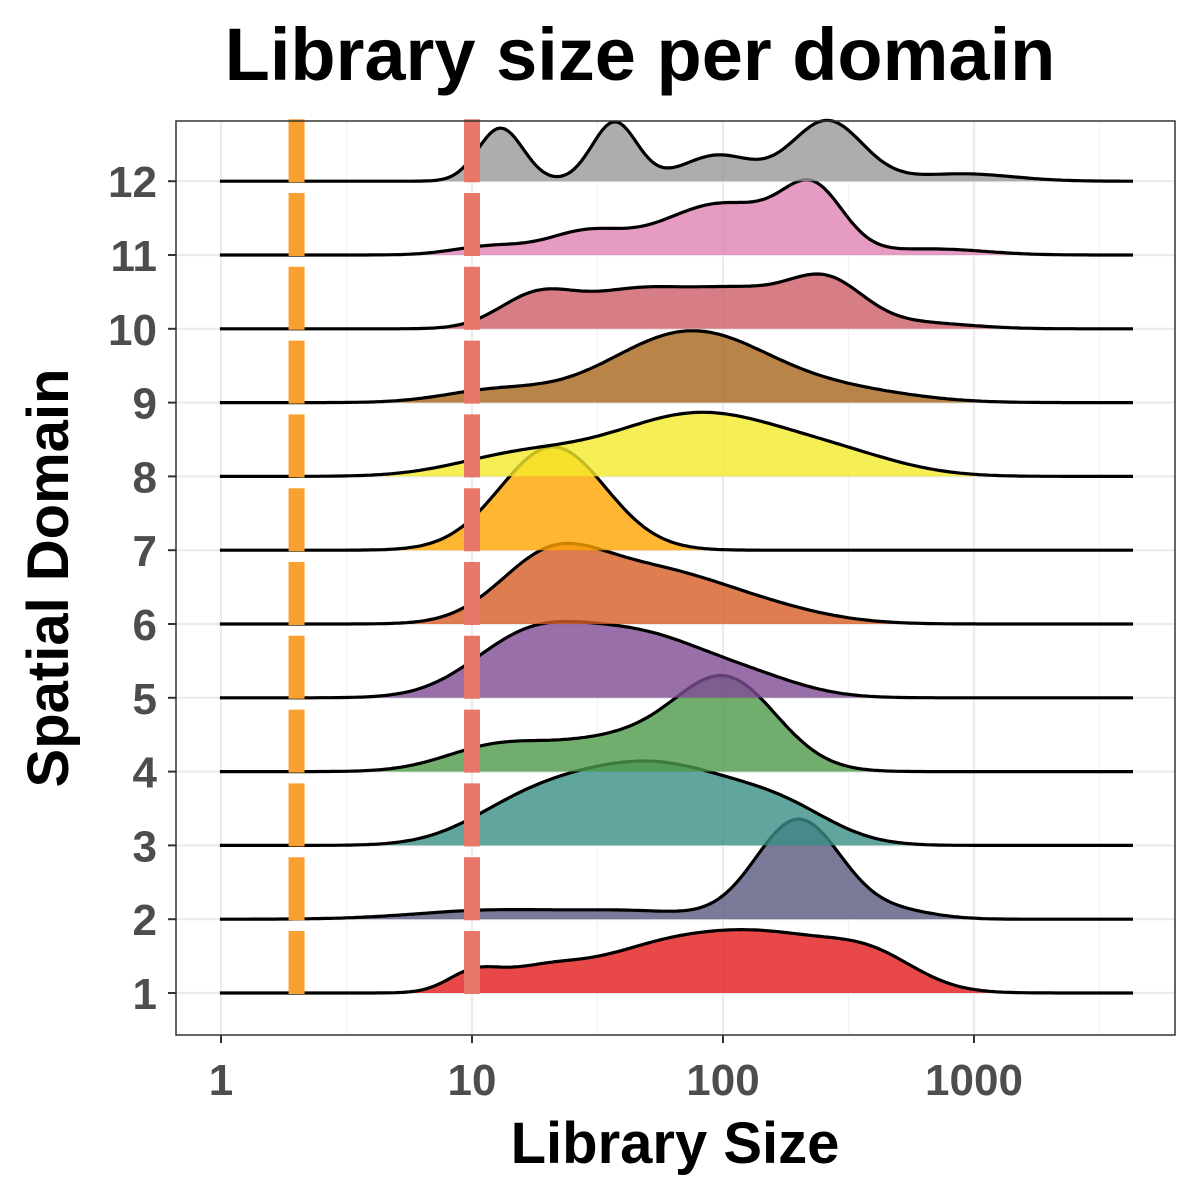  What do you see at coordinates (145, 551) in the screenshot?
I see `y-tick-label: 7` at bounding box center [145, 551].